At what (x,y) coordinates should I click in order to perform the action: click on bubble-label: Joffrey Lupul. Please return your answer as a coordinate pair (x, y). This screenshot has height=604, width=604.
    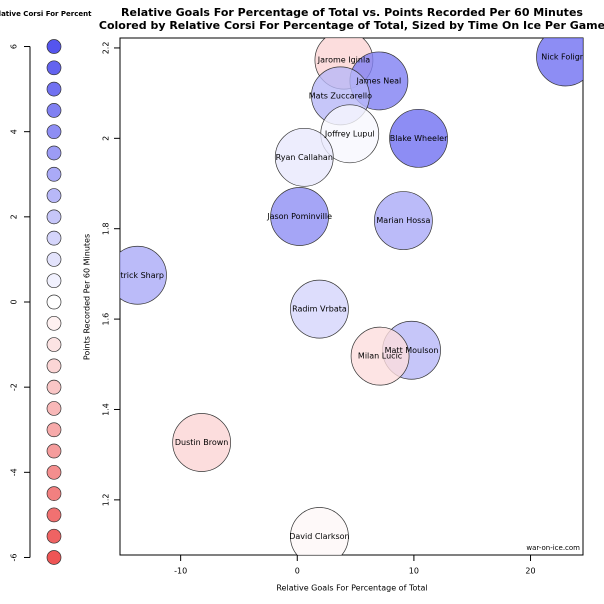
    Looking at the image, I should click on (349, 133).